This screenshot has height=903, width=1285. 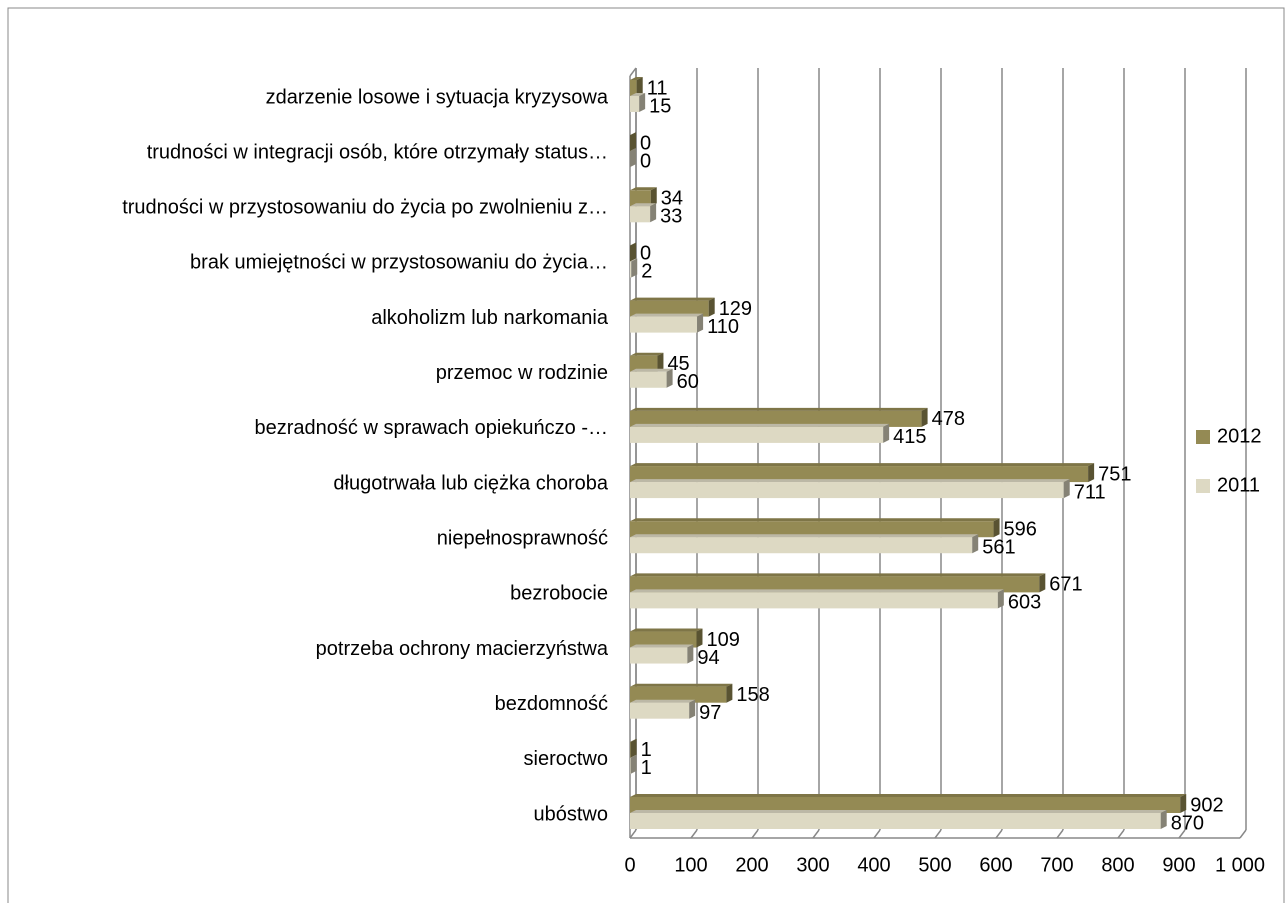 What do you see at coordinates (522, 373) in the screenshot?
I see `y-tick-label: przemoc w rodzinie` at bounding box center [522, 373].